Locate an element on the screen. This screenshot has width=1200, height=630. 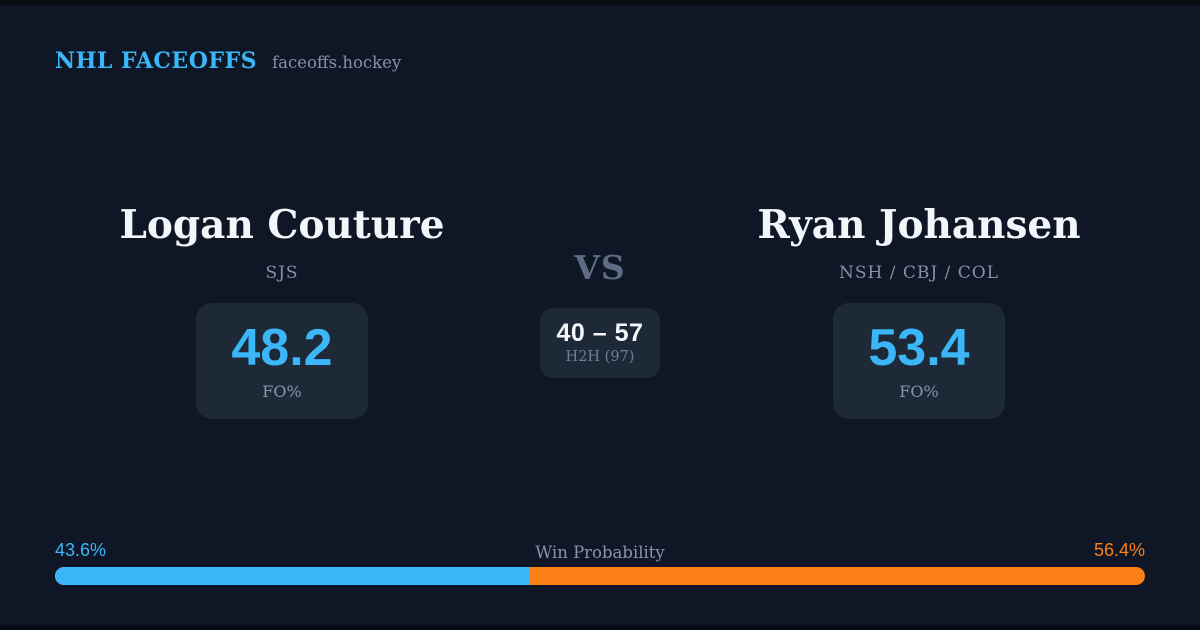
brand-logo: NHL FACEOFFS is located at coordinates (156, 61).